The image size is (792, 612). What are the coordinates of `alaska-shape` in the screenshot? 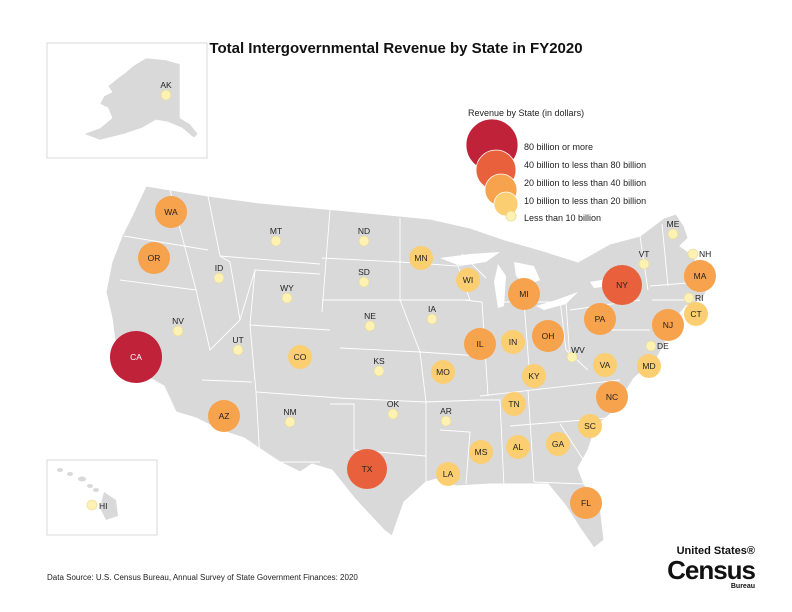 It's located at (141, 99).